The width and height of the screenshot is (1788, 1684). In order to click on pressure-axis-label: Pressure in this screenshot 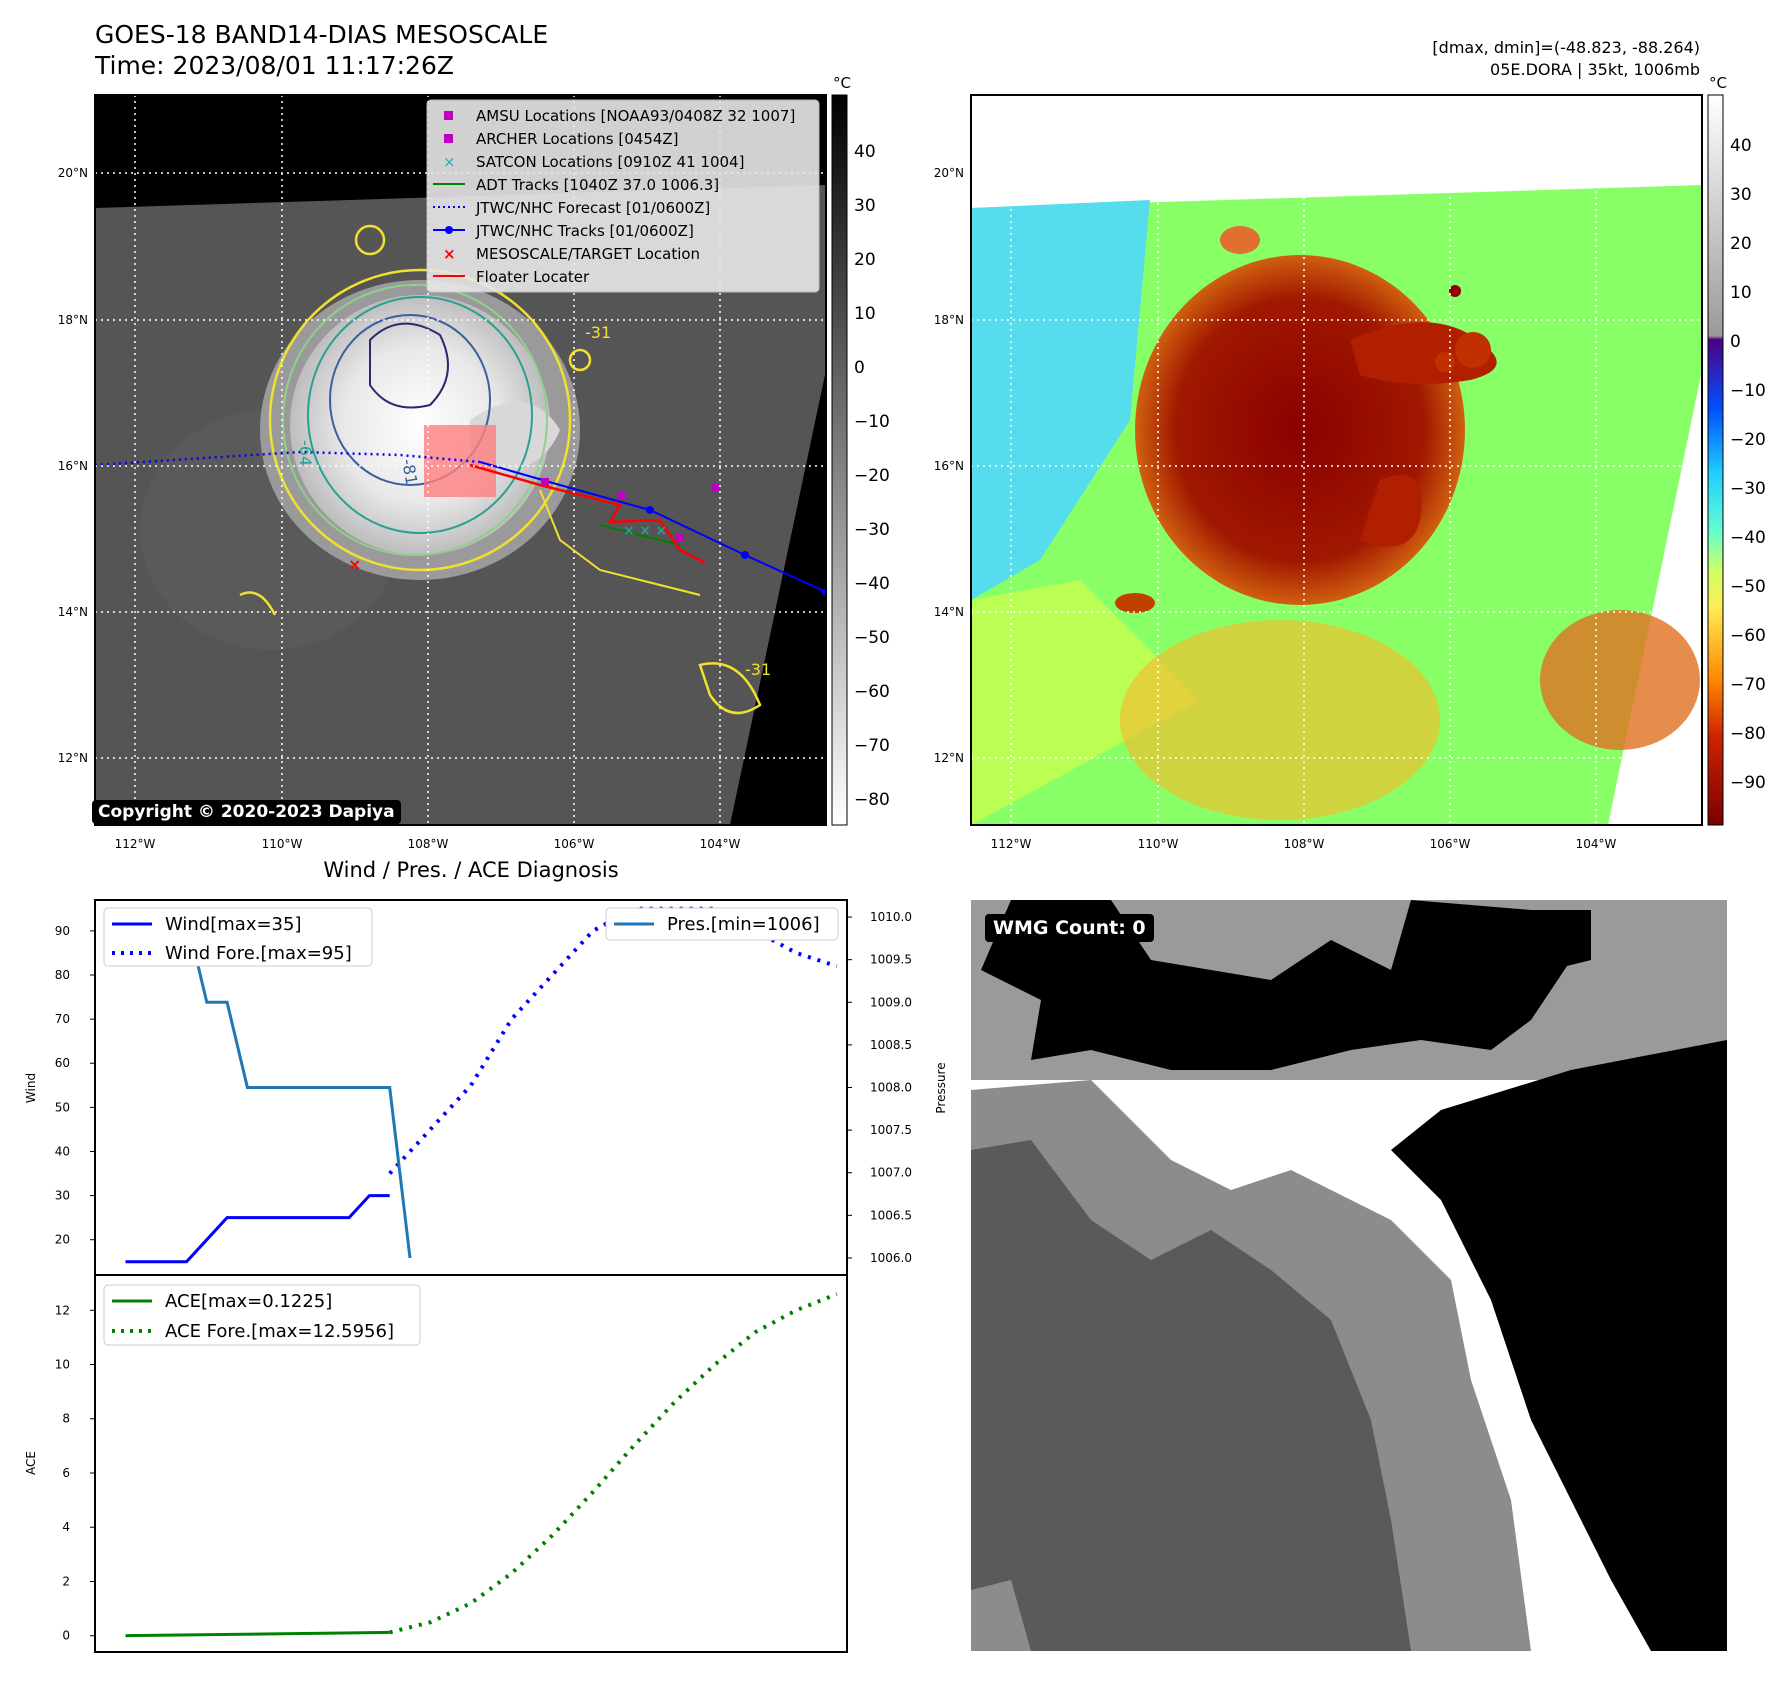, I will do `click(941, 1087)`.